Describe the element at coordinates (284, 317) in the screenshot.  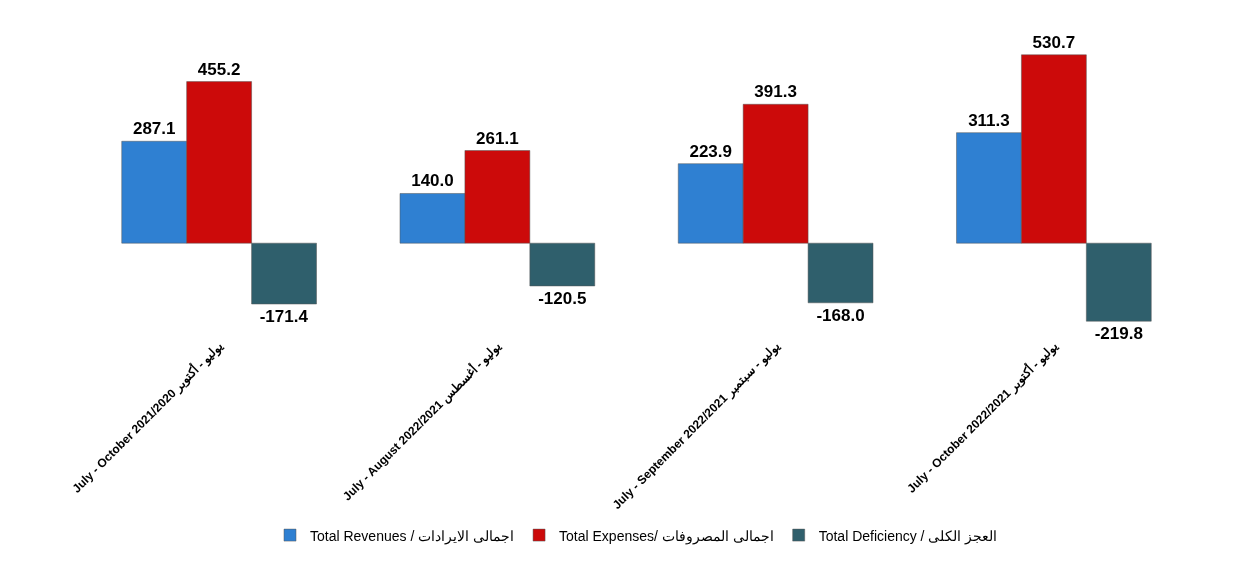
I see `data-label: -171.4` at that location.